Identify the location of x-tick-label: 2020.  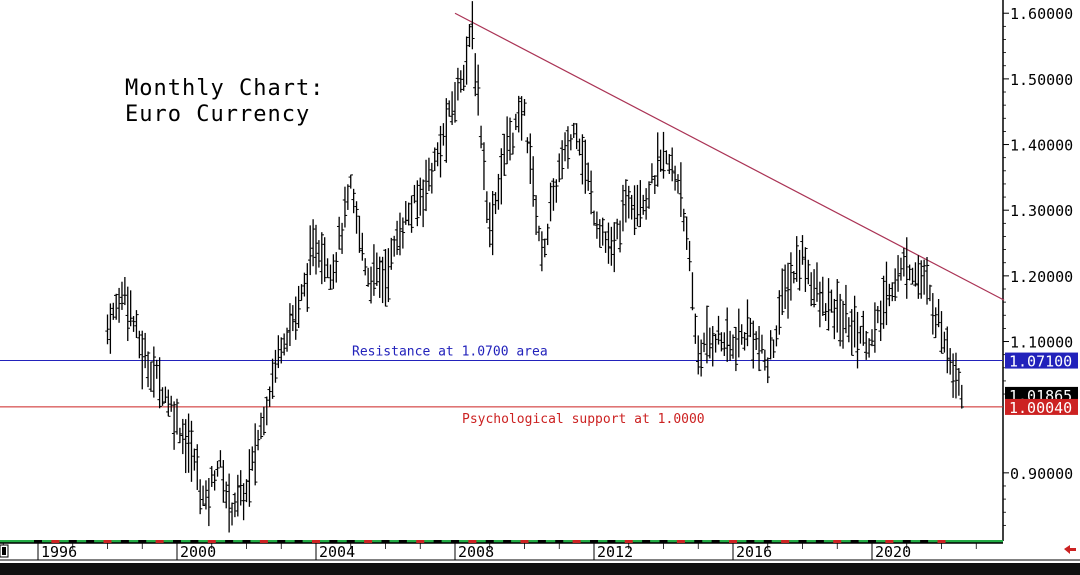
(893, 552).